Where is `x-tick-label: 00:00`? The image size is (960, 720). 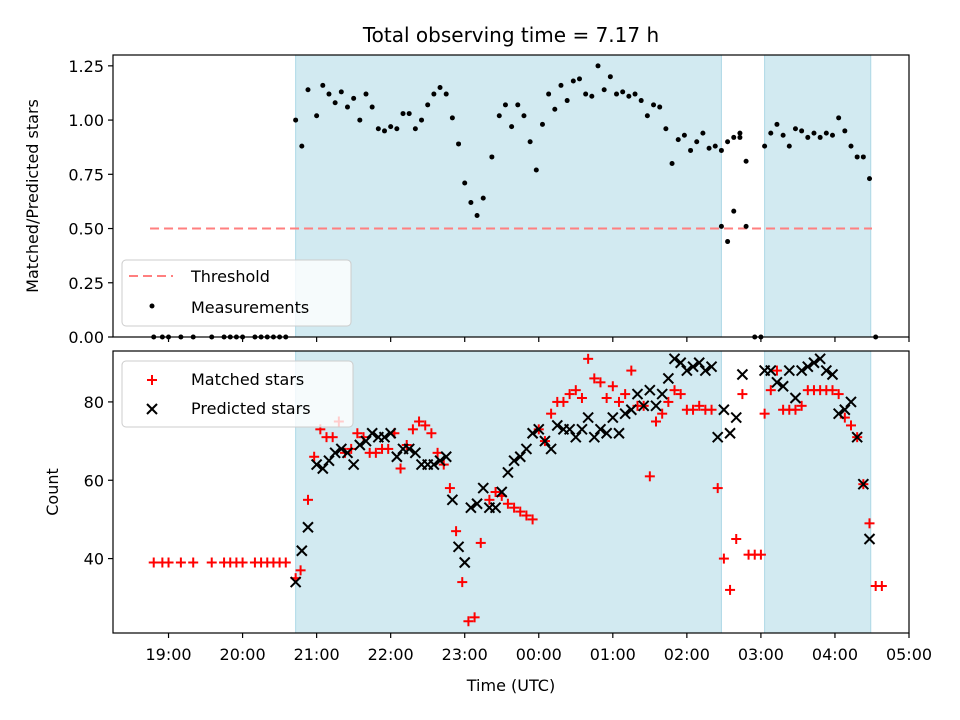
x-tick-label: 00:00 is located at coordinates (539, 654).